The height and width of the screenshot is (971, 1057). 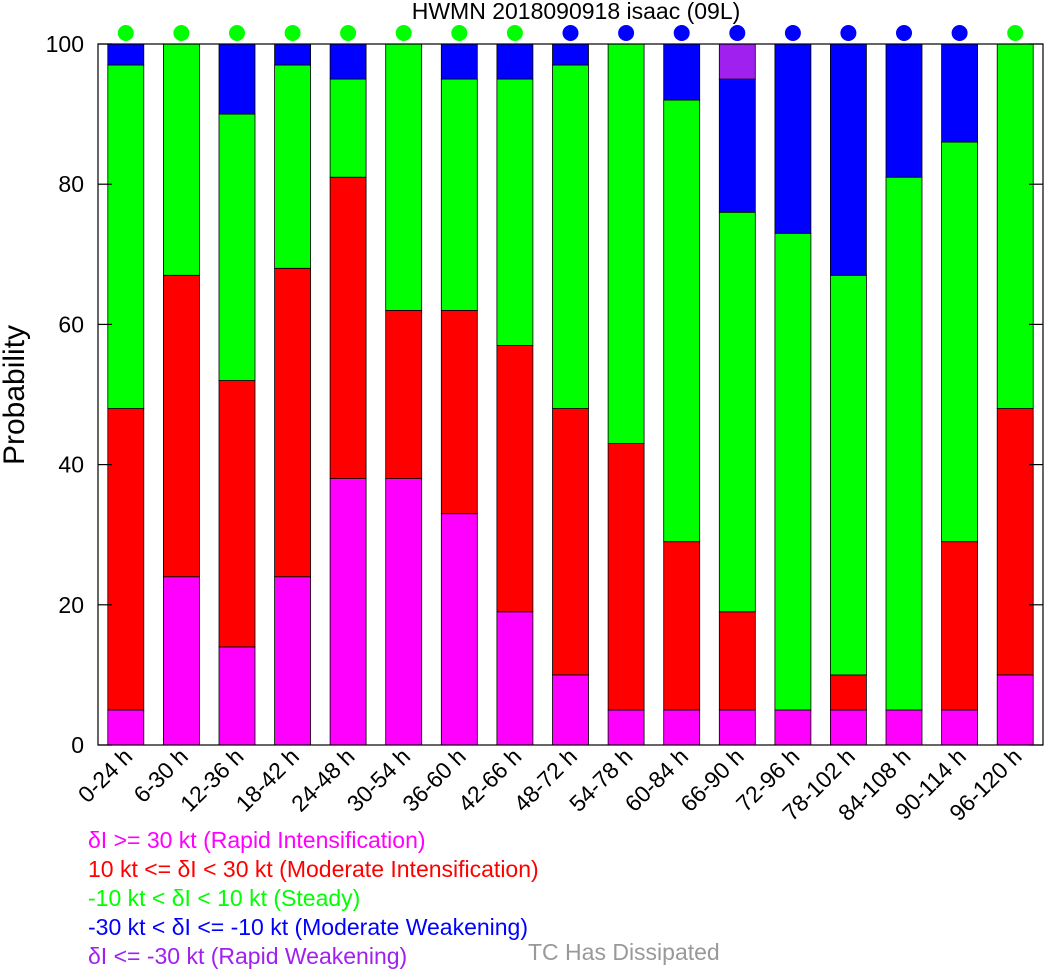 What do you see at coordinates (15, 395) in the screenshot?
I see `y-axis-label: Probability` at bounding box center [15, 395].